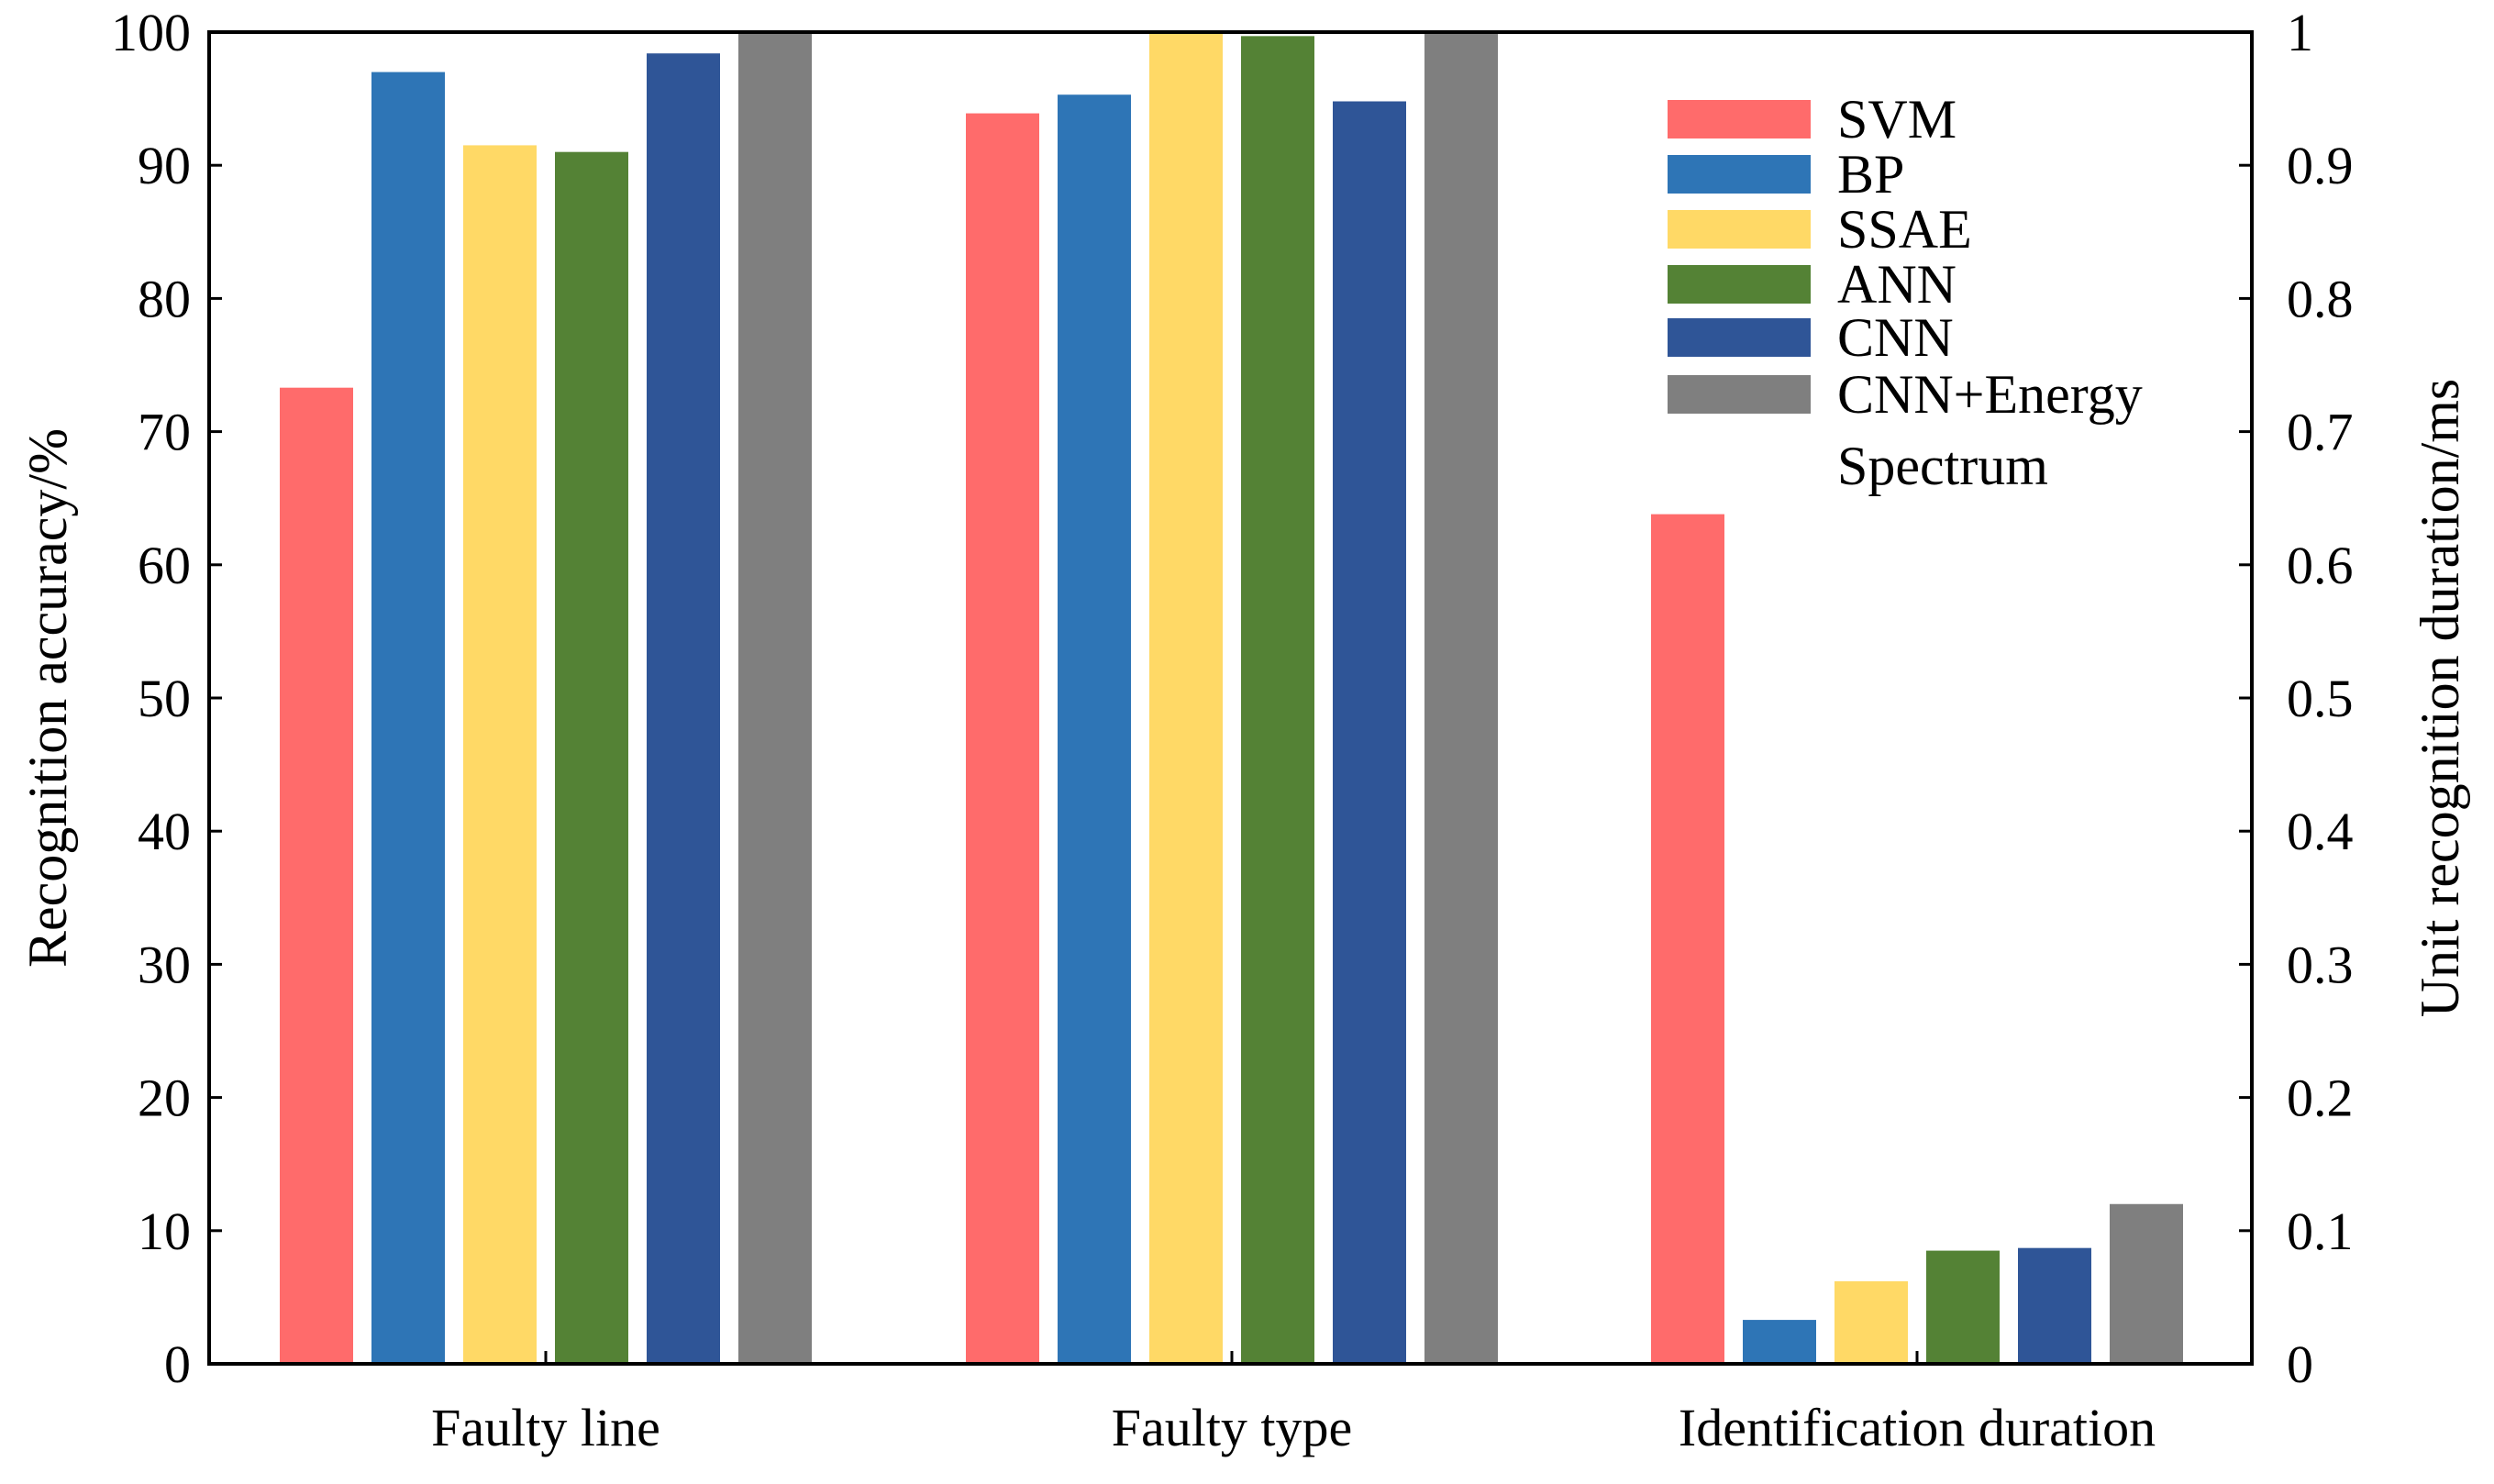  I want to click on left-axis-ticks: 0 10 20 30 40 50 60 70 80 90 100, so click(166, 698).